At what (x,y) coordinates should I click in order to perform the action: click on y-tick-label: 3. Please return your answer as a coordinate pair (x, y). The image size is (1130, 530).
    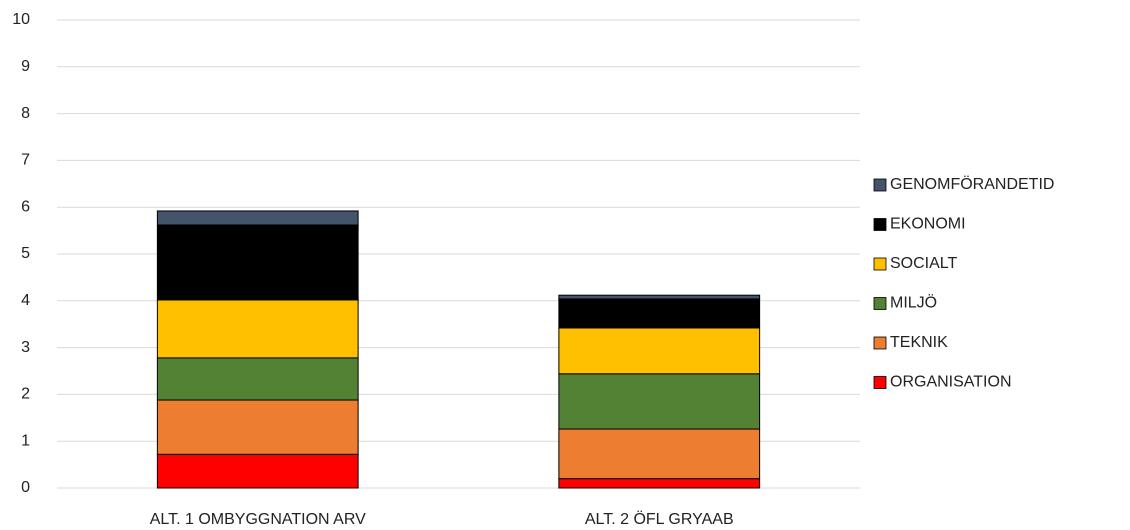
    Looking at the image, I should click on (25, 347).